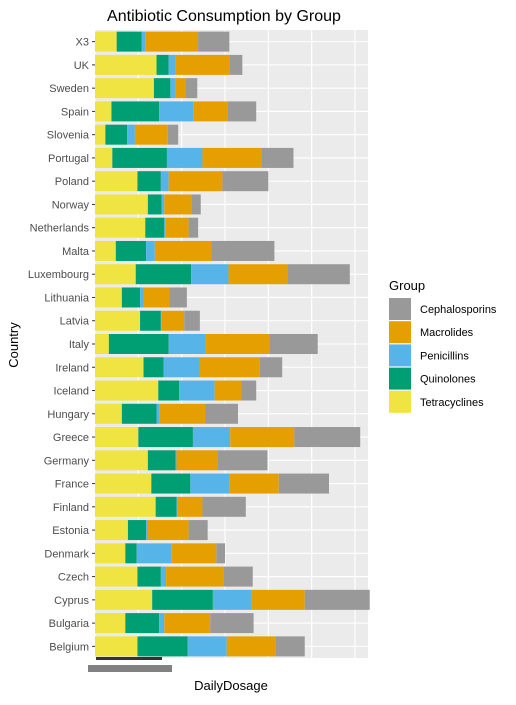 The height and width of the screenshot is (705, 516). I want to click on bar-estonia-cephalosporins, so click(198, 530).